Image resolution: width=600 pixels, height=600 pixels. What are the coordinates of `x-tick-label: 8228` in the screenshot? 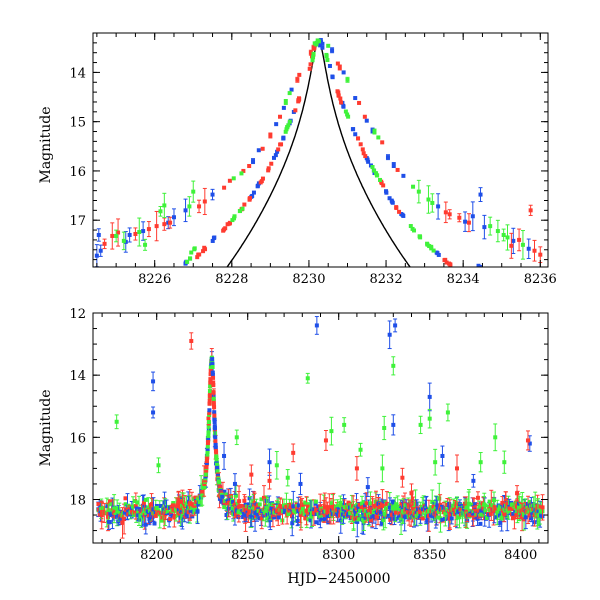 It's located at (231, 279).